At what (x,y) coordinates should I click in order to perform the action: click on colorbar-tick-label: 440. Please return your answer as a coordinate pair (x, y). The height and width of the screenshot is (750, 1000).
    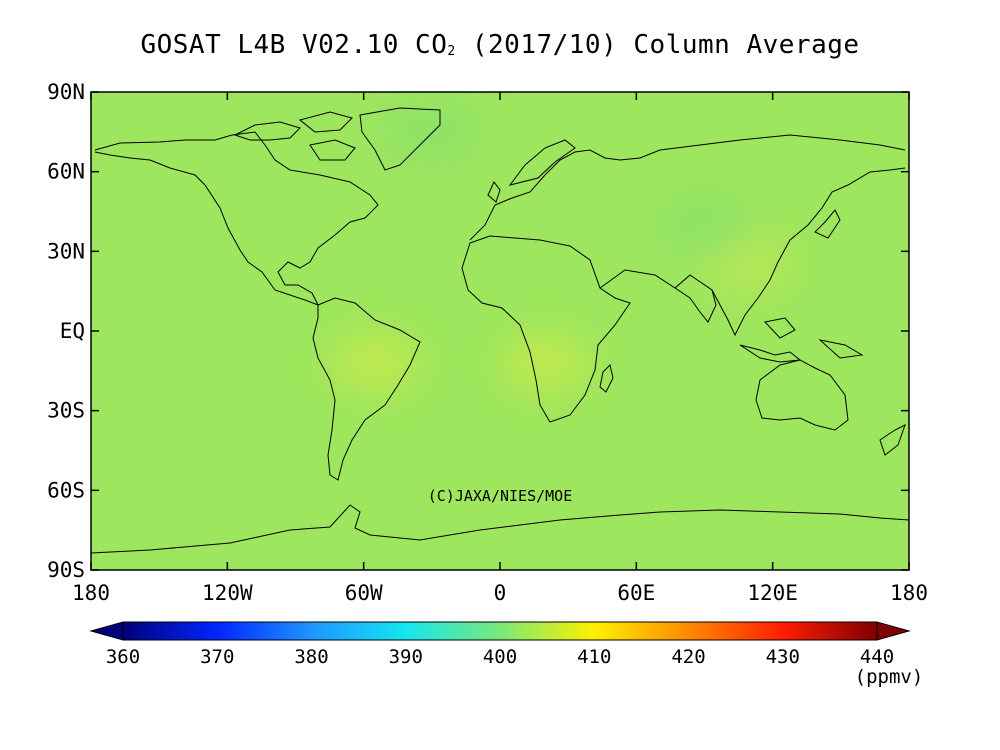
    Looking at the image, I should click on (877, 657).